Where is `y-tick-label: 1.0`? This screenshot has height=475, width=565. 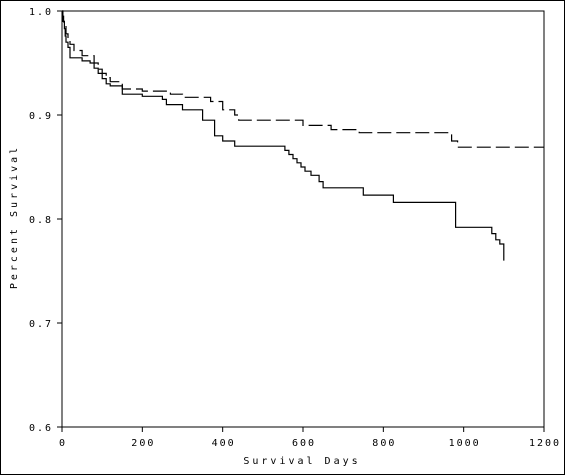
y-tick-label: 1.0 is located at coordinates (41, 12).